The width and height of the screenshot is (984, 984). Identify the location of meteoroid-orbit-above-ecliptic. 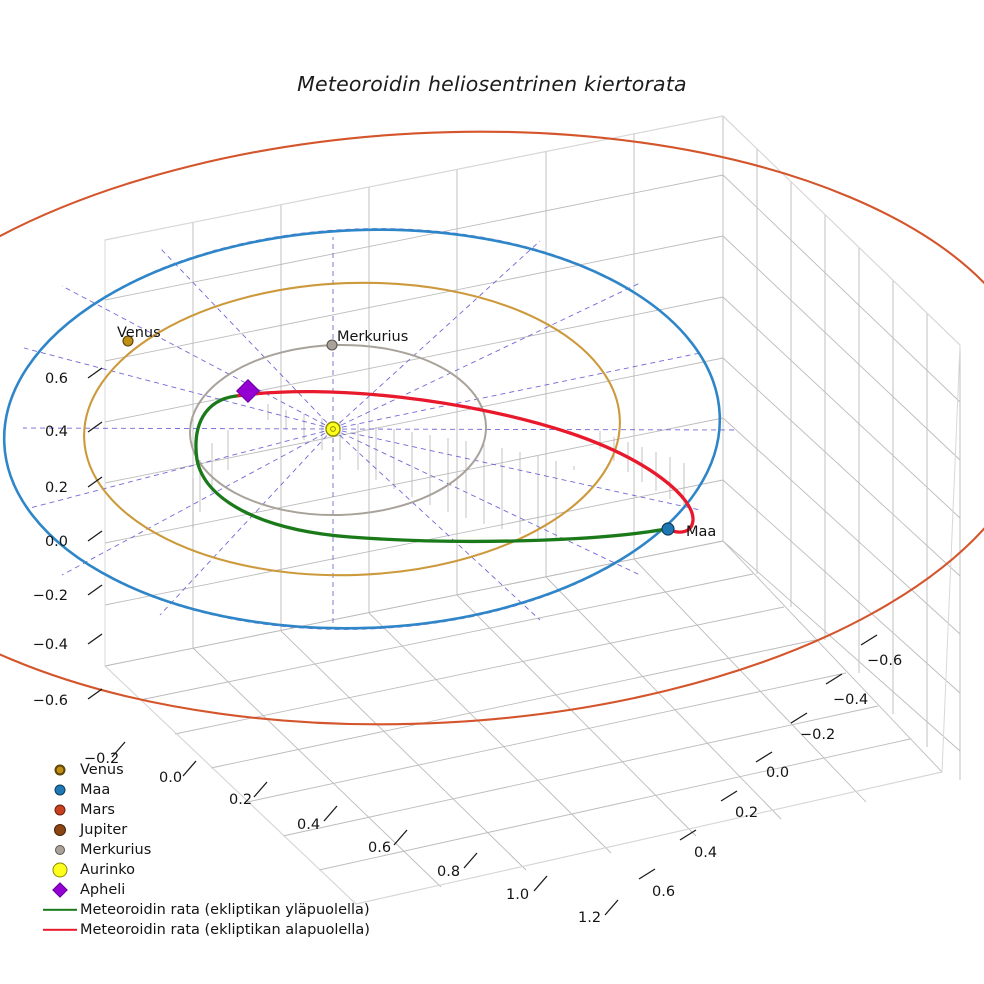
(432, 469).